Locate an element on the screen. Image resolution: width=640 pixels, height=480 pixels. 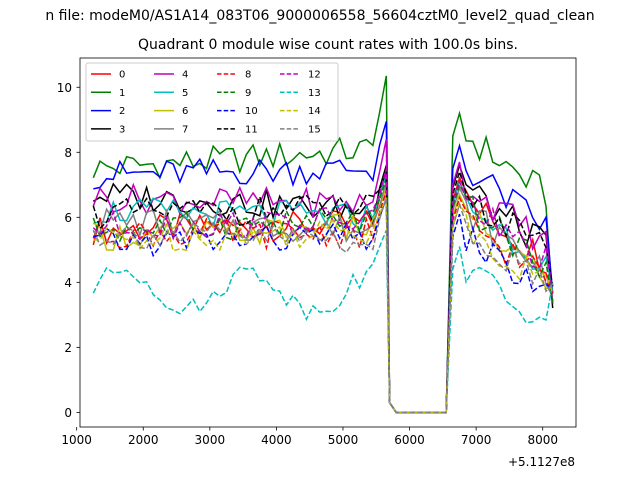
x-tick-label: 1000 is located at coordinates (76, 440).